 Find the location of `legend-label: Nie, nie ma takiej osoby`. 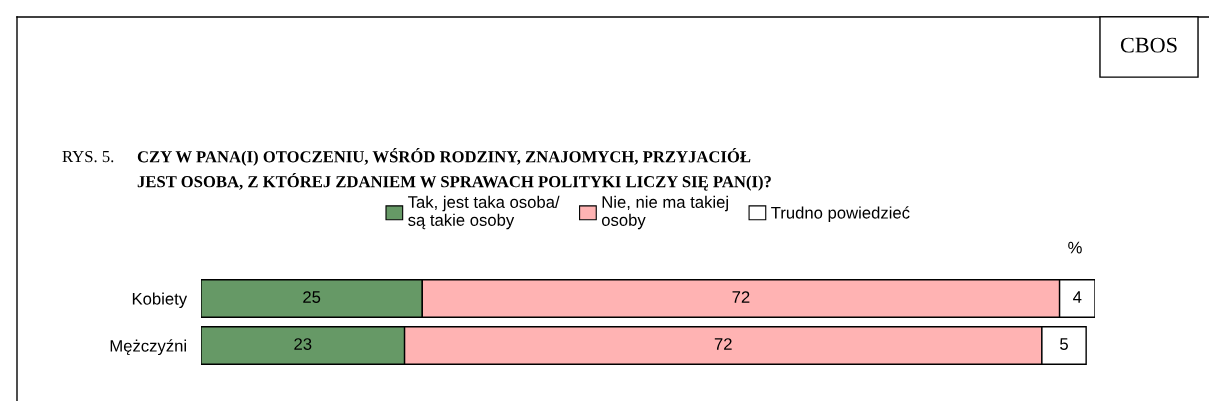

legend-label: Nie, nie ma takiej osoby is located at coordinates (664, 212).